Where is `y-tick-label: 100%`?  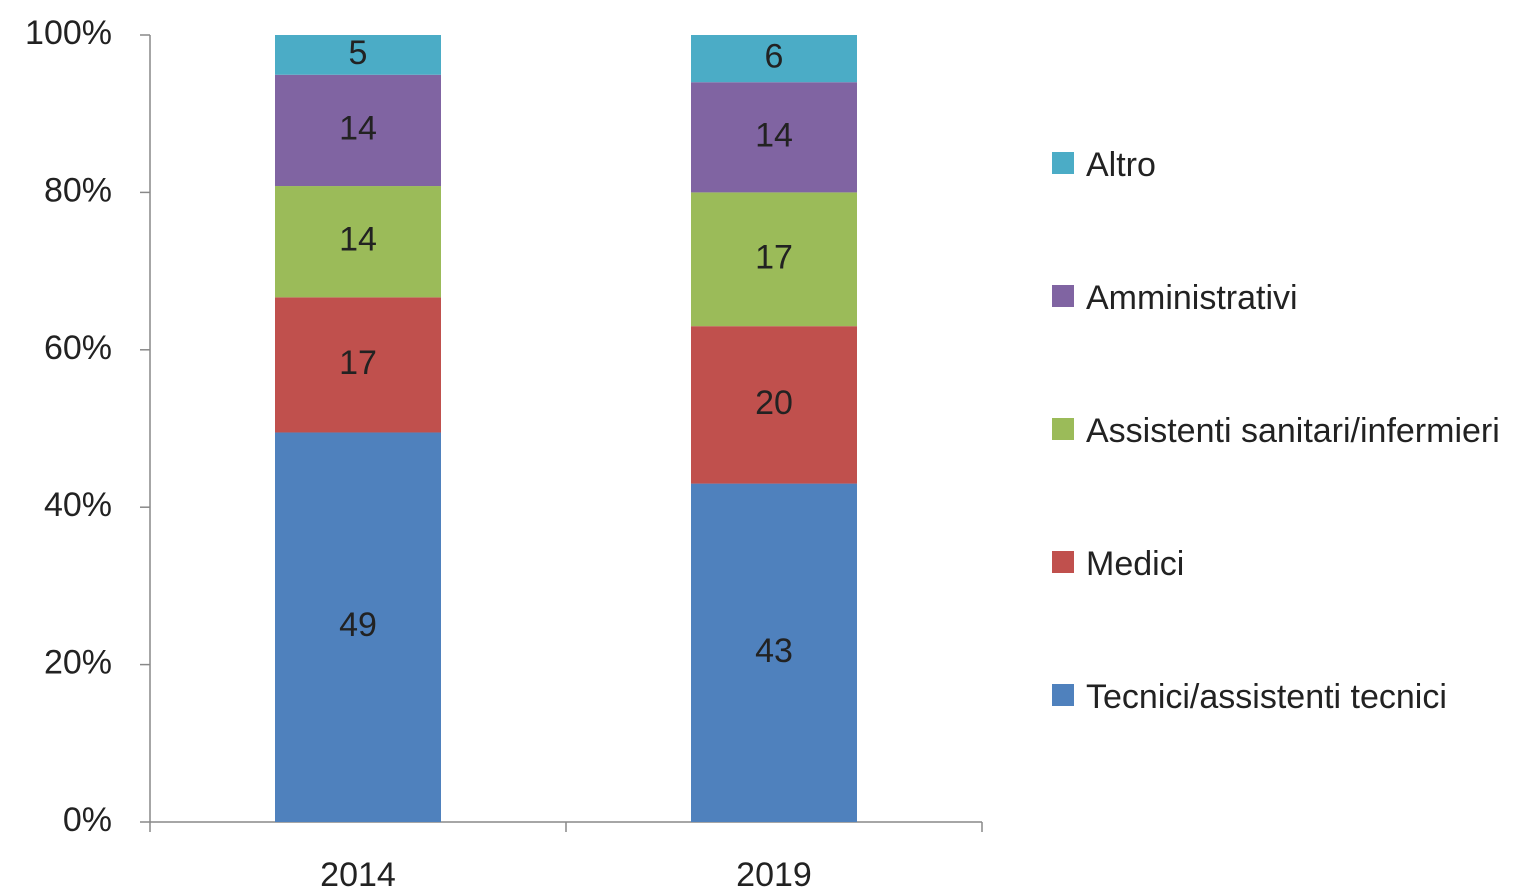
y-tick-label: 100% is located at coordinates (68, 33).